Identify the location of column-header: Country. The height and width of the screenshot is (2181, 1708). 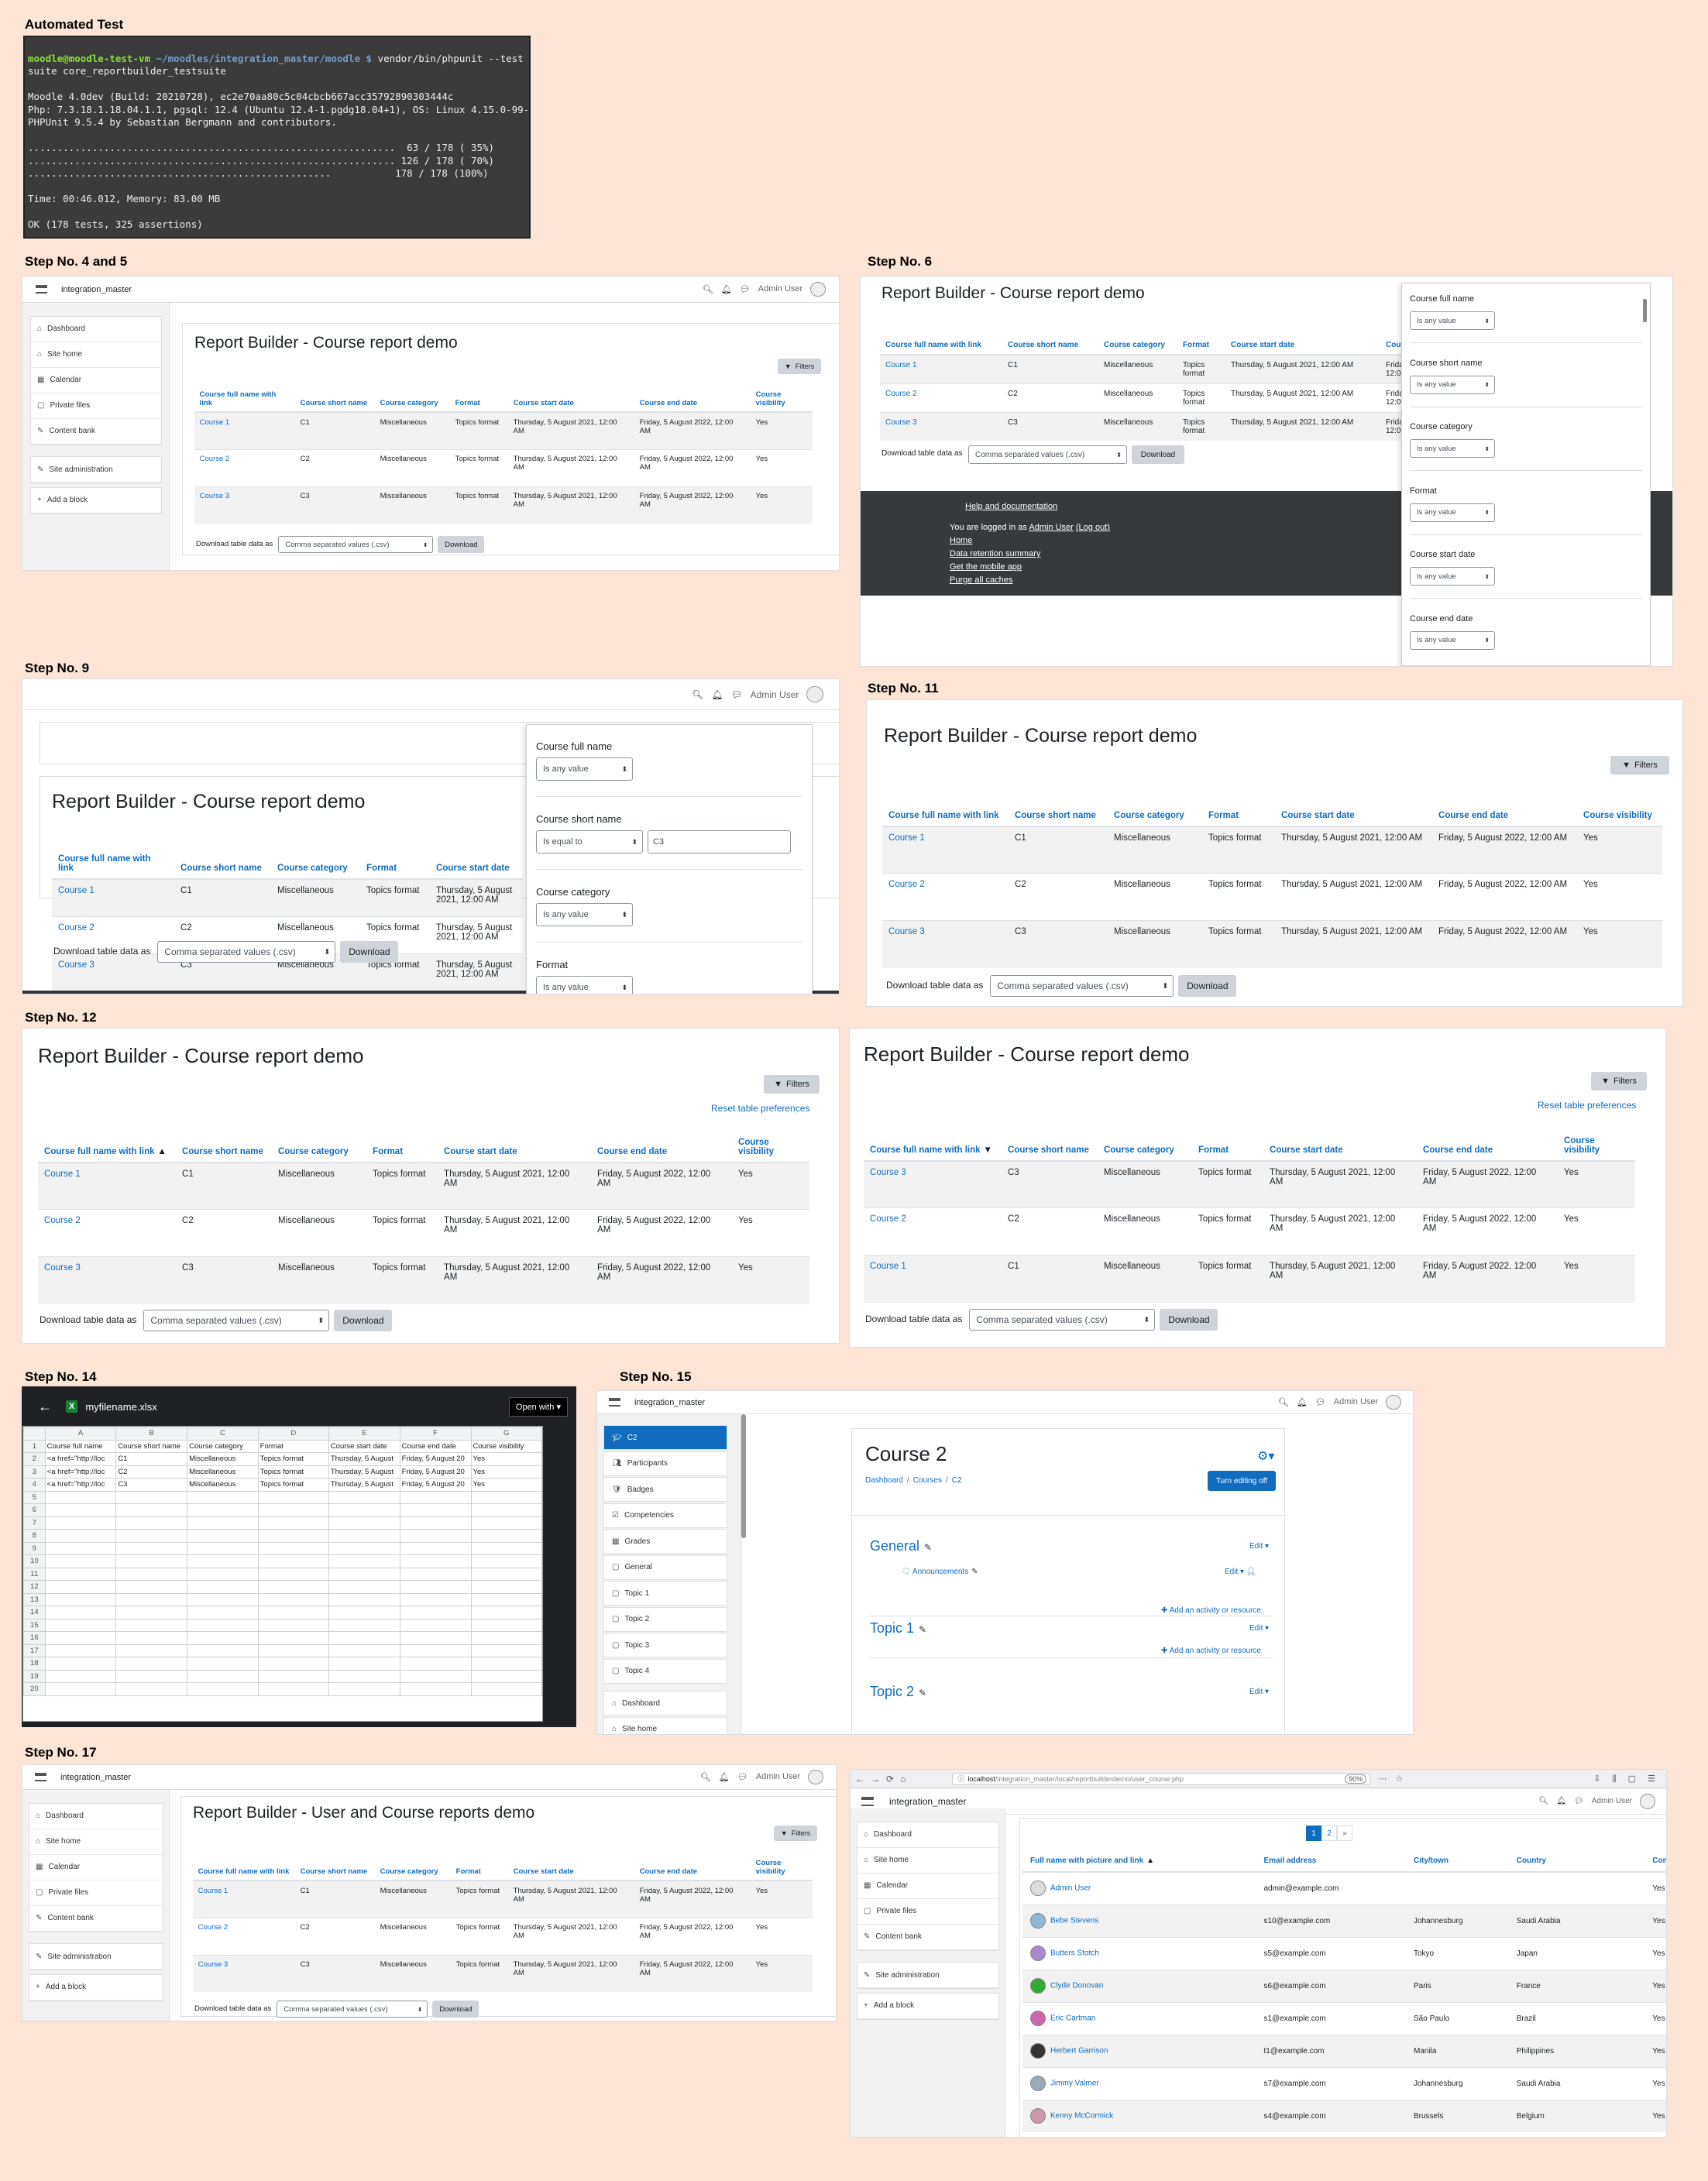
(1576, 1860).